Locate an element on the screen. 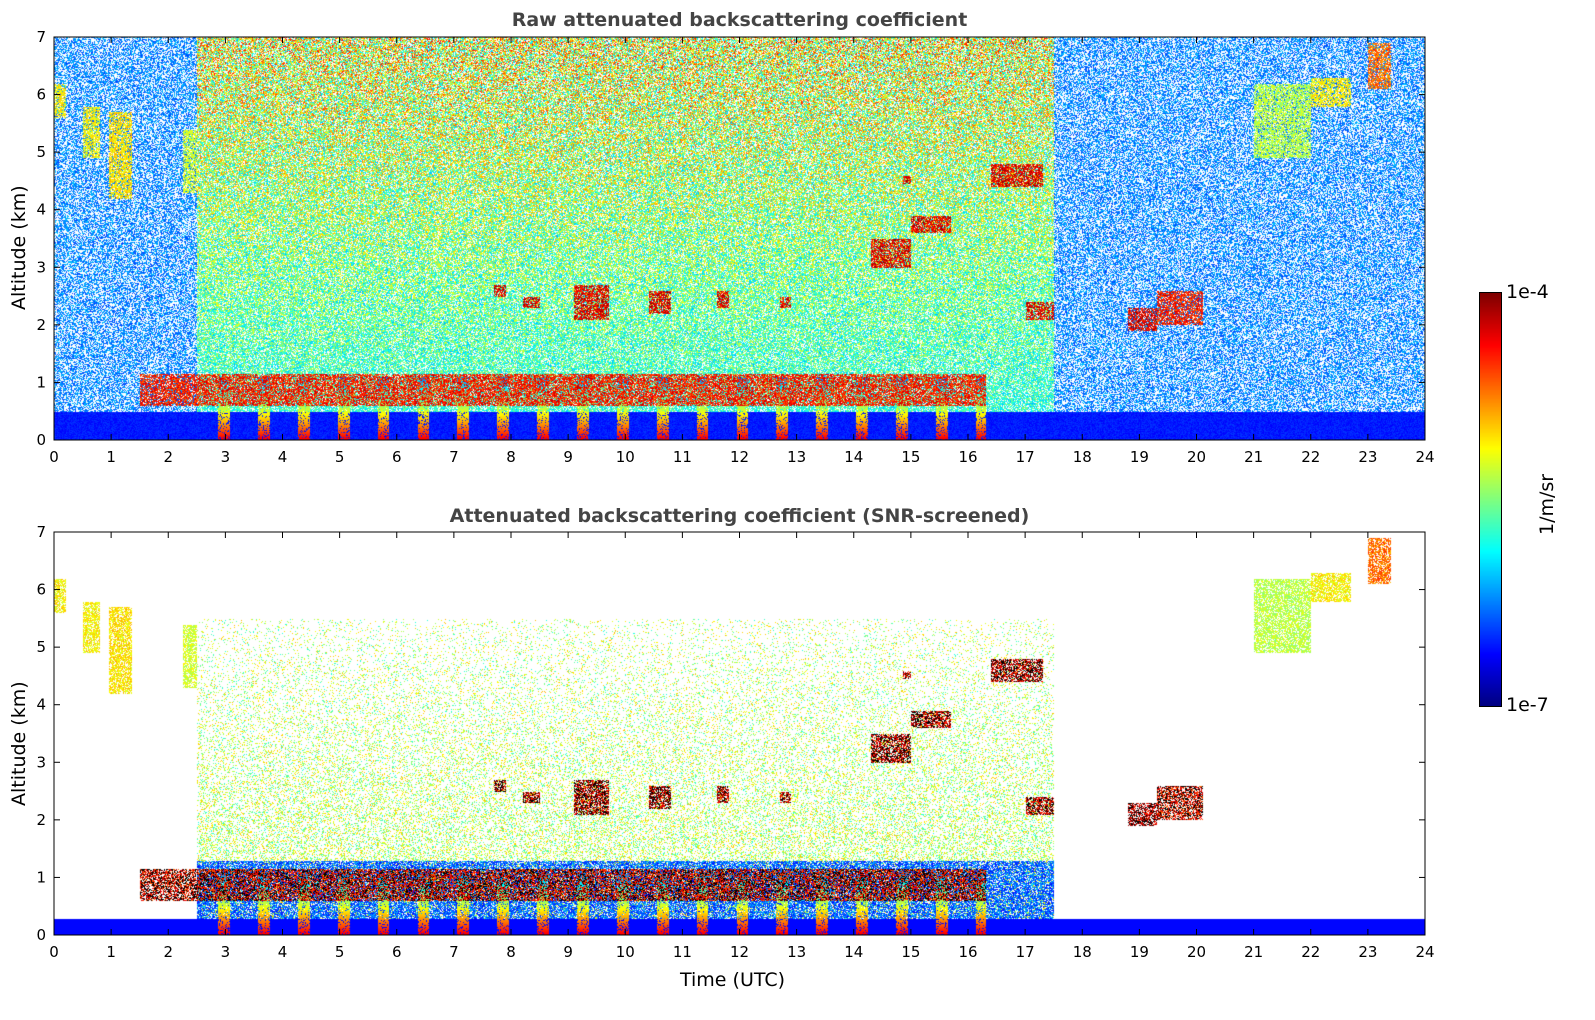 The width and height of the screenshot is (1595, 1020). colorbar-min-label: 1e-7 is located at coordinates (1527, 705).